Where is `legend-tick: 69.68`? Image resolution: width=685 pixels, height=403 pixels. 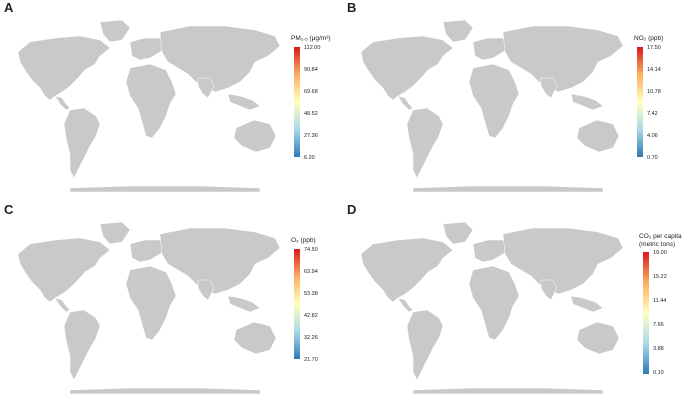
legend-tick: 69.68 is located at coordinates (311, 92).